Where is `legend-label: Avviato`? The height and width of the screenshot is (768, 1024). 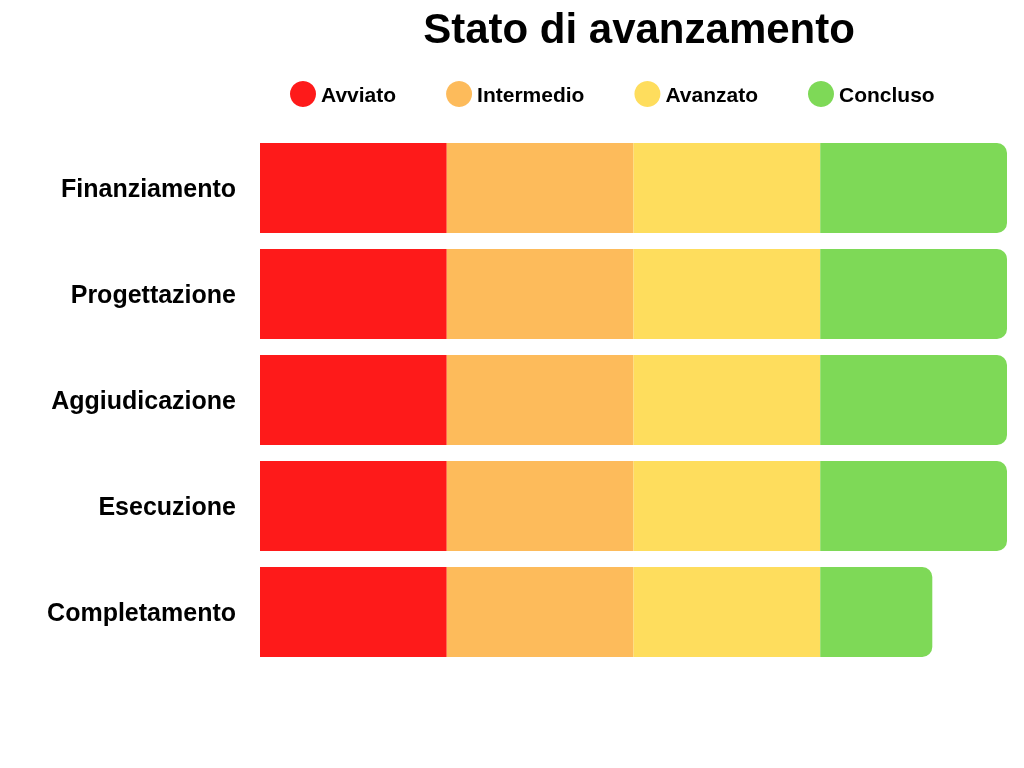
legend-label: Avviato is located at coordinates (359, 94).